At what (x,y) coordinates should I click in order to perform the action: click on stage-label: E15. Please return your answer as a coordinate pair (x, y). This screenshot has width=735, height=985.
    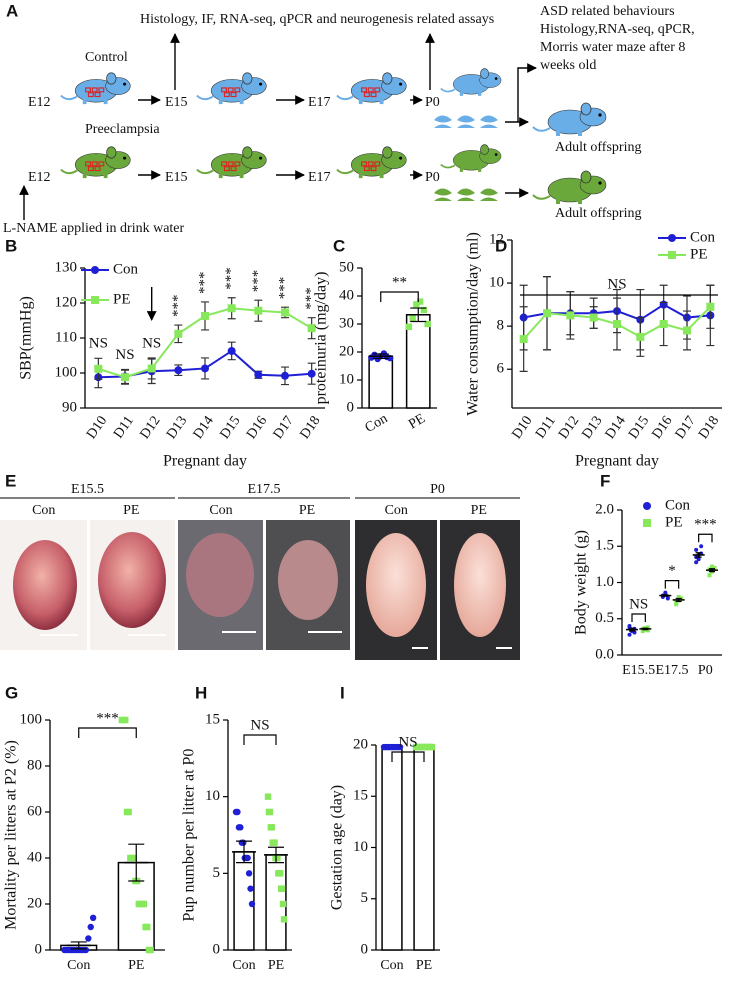
    Looking at the image, I should click on (176, 177).